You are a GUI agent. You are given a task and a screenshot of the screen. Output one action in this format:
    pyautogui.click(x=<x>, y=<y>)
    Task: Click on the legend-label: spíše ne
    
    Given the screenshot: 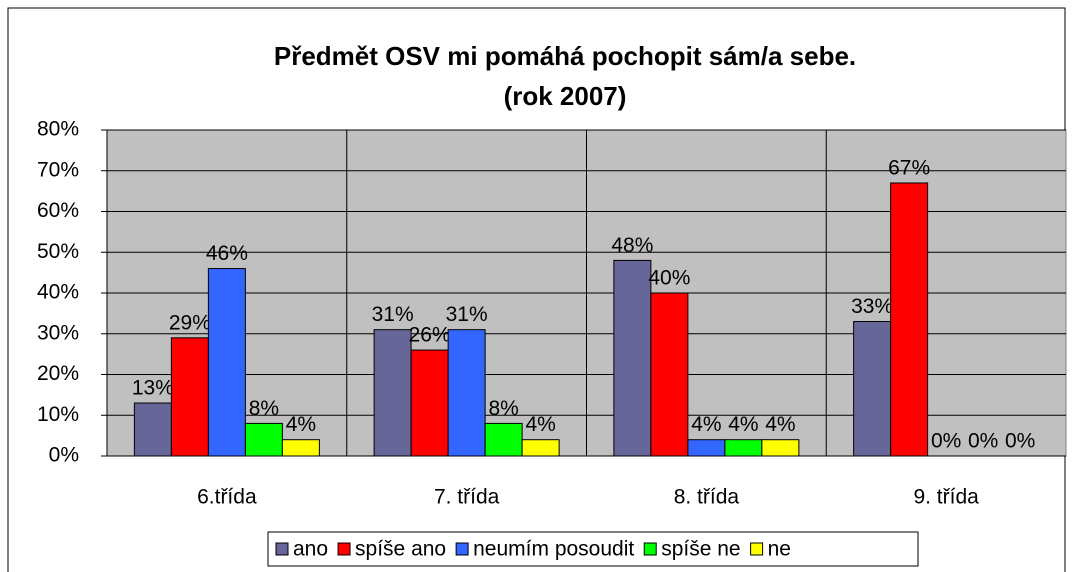 What is the action you would take?
    pyautogui.click(x=700, y=549)
    